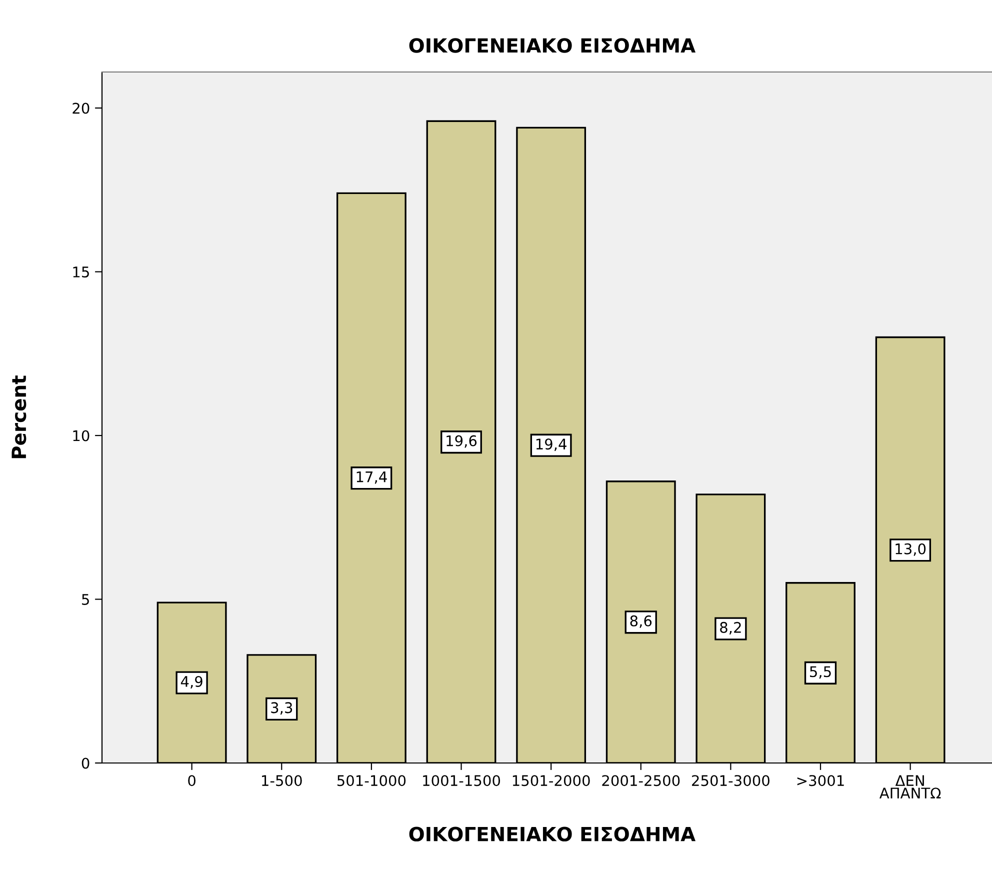  Describe the element at coordinates (730, 628) in the screenshot. I see `data-label: 8,2` at that location.